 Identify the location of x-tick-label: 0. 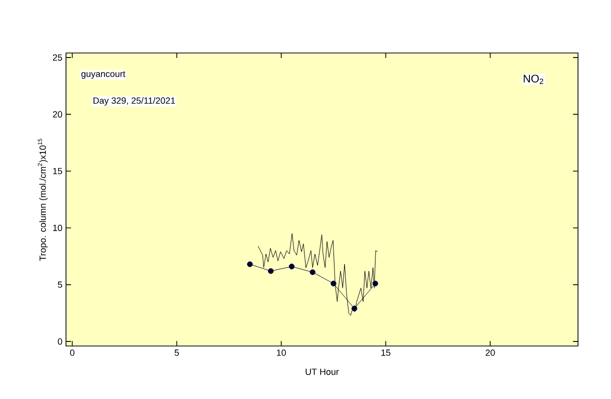
(72, 353).